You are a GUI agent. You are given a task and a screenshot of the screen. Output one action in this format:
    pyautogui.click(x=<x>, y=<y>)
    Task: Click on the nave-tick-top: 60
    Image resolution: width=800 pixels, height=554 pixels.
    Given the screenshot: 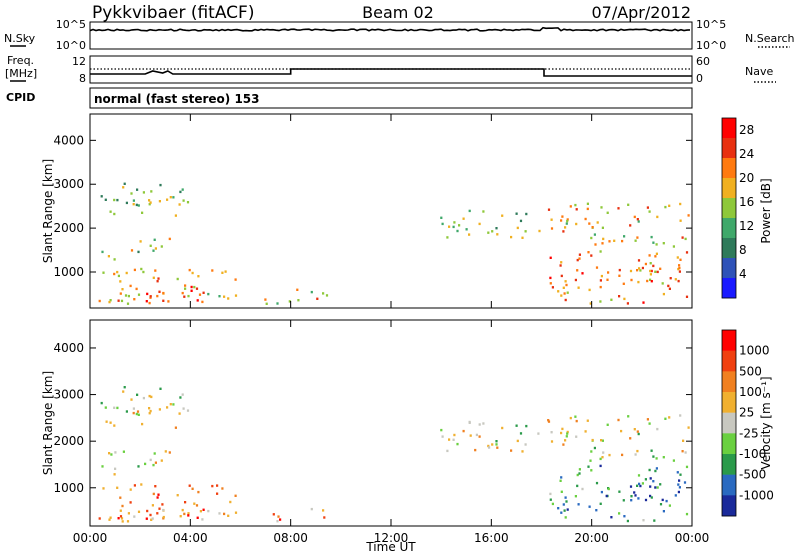 What is the action you would take?
    pyautogui.click(x=703, y=61)
    